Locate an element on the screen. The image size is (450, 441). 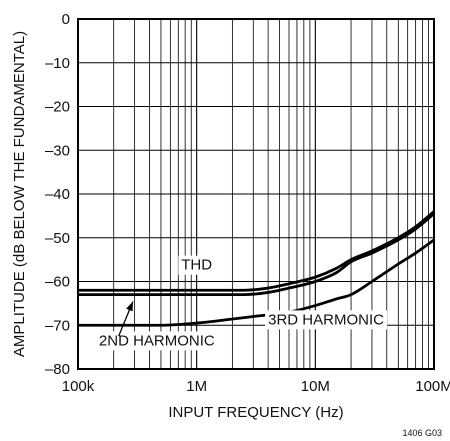
thd-label: THD is located at coordinates (196, 265).